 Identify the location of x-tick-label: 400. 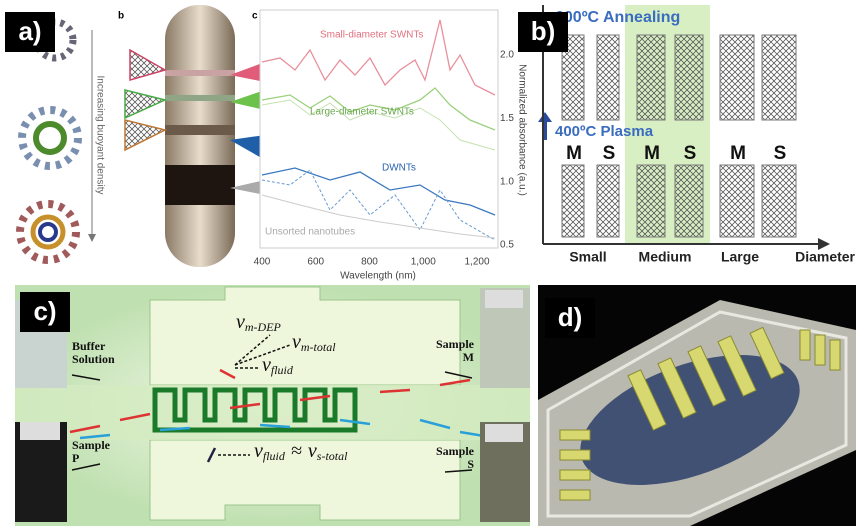
(262, 262).